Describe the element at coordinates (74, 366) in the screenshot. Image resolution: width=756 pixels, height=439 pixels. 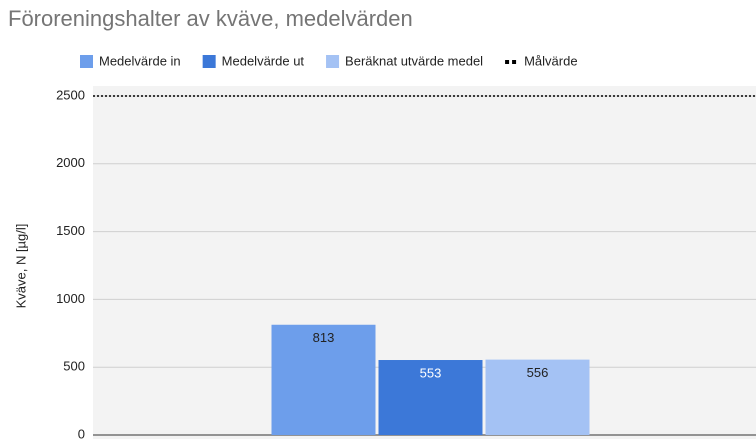
I see `y-tick-label: 500` at that location.